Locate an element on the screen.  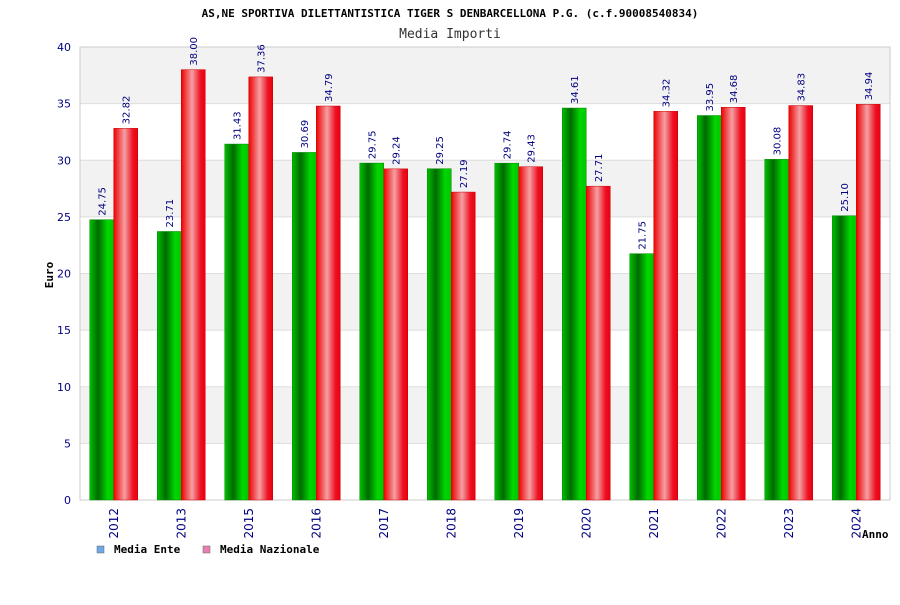
data-label: 21.75 is located at coordinates (643, 235).